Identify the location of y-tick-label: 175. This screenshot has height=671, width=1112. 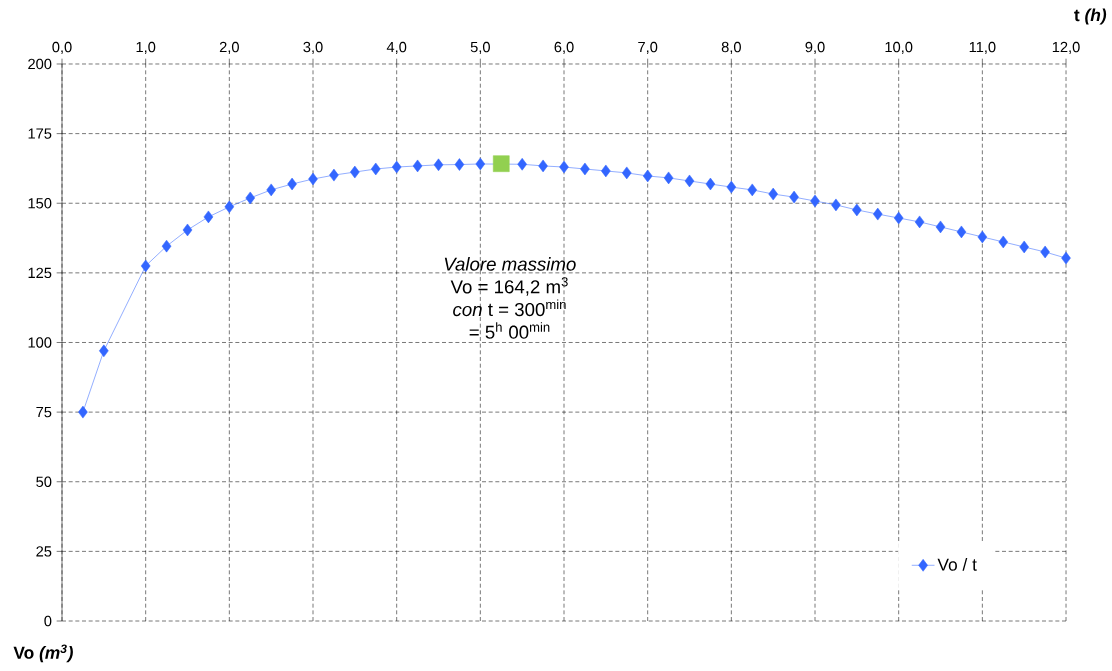
(40, 133).